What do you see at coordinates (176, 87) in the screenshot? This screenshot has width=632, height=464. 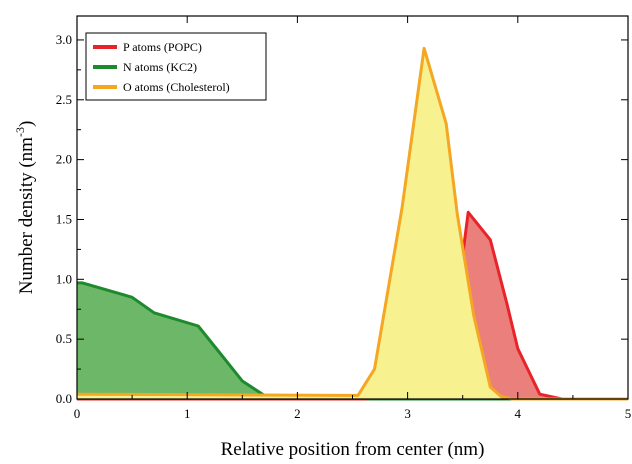 I see `legend-label: O atoms (Cholesterol)` at bounding box center [176, 87].